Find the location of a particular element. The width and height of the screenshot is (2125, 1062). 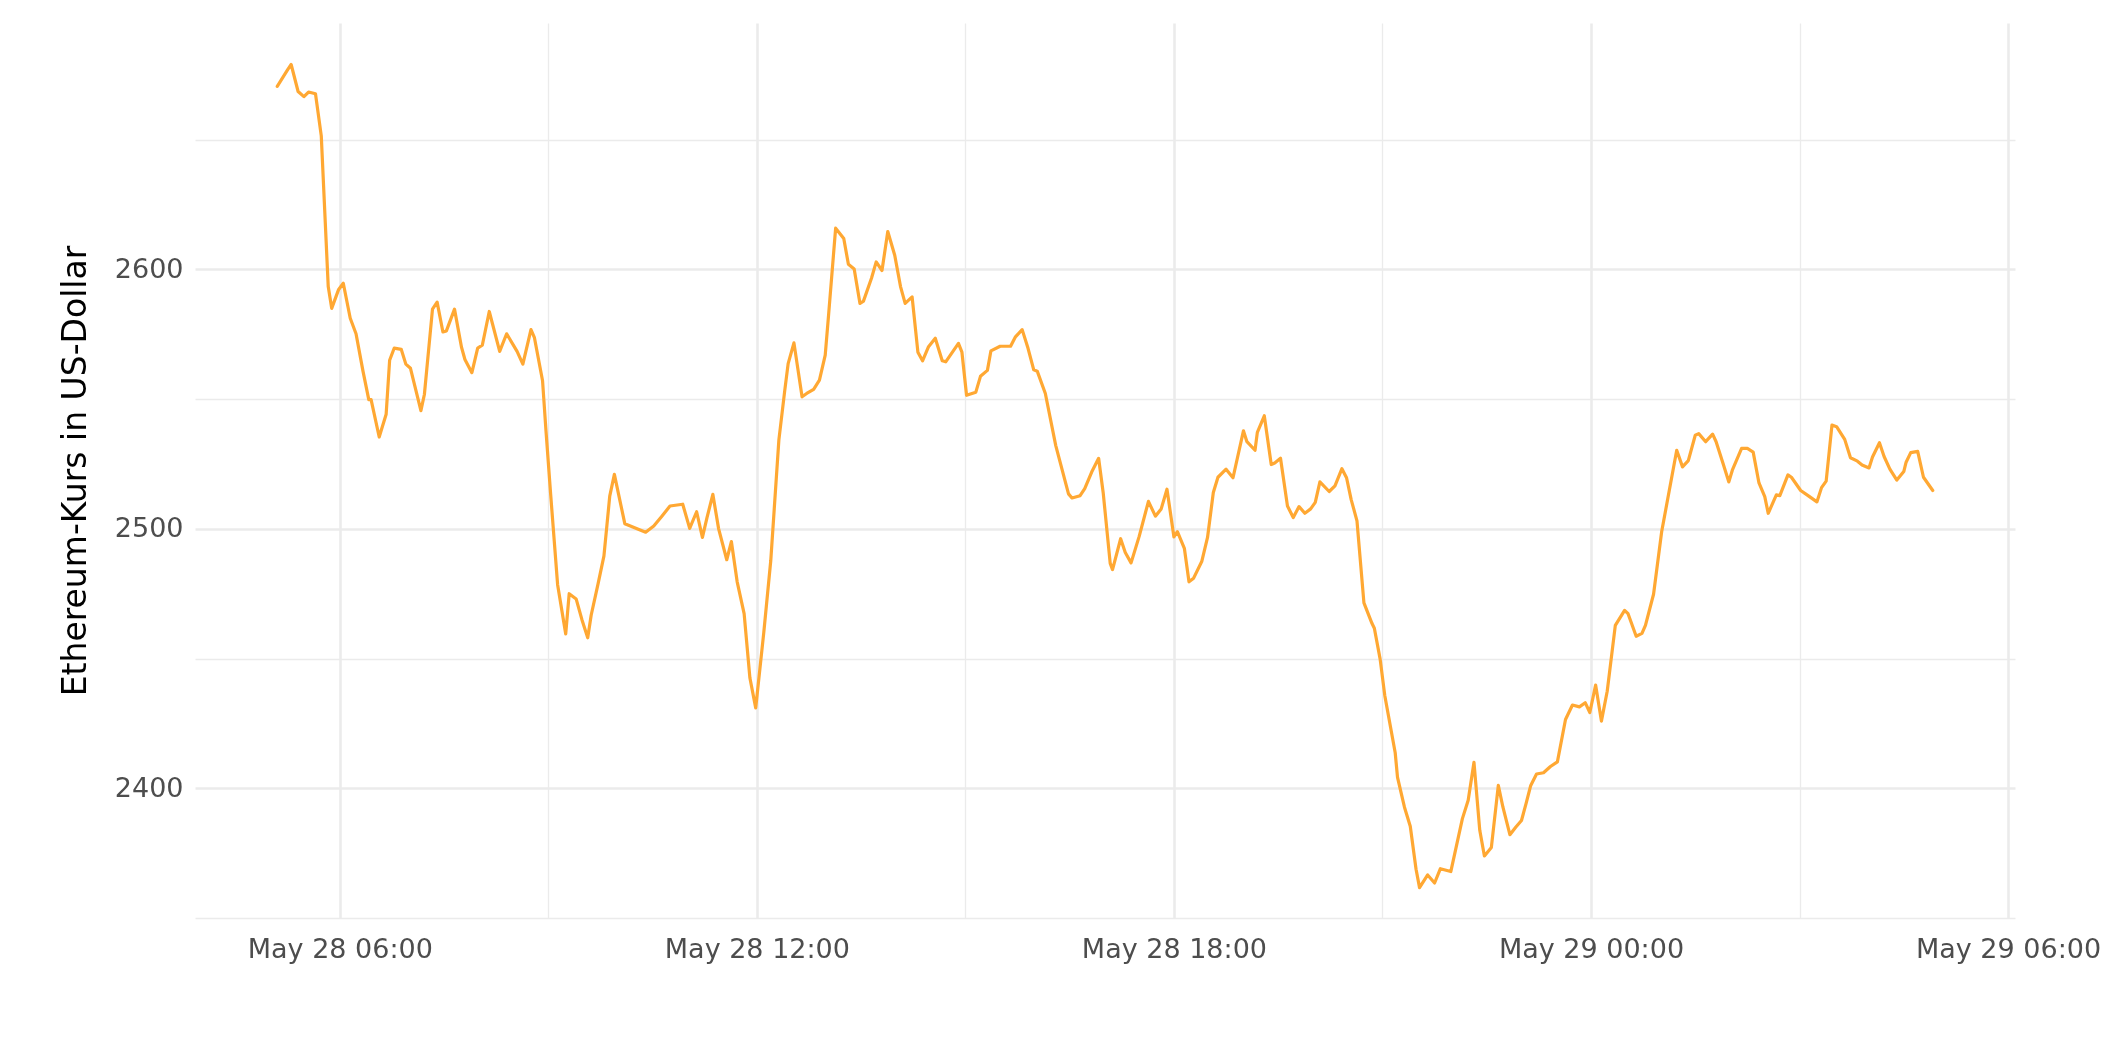

y-tick-label: 2500 is located at coordinates (149, 528).